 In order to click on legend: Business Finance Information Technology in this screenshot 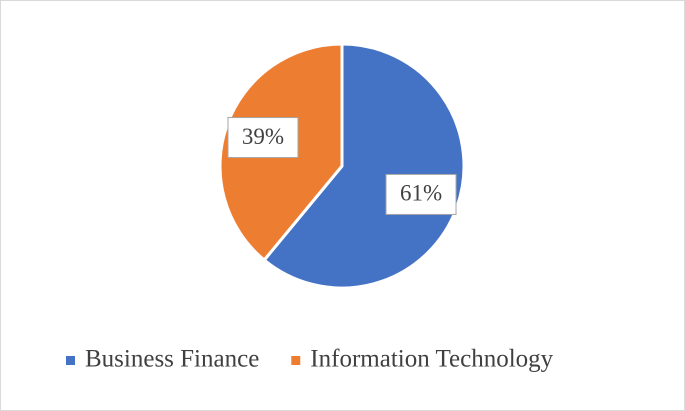, I will do `click(310, 359)`.